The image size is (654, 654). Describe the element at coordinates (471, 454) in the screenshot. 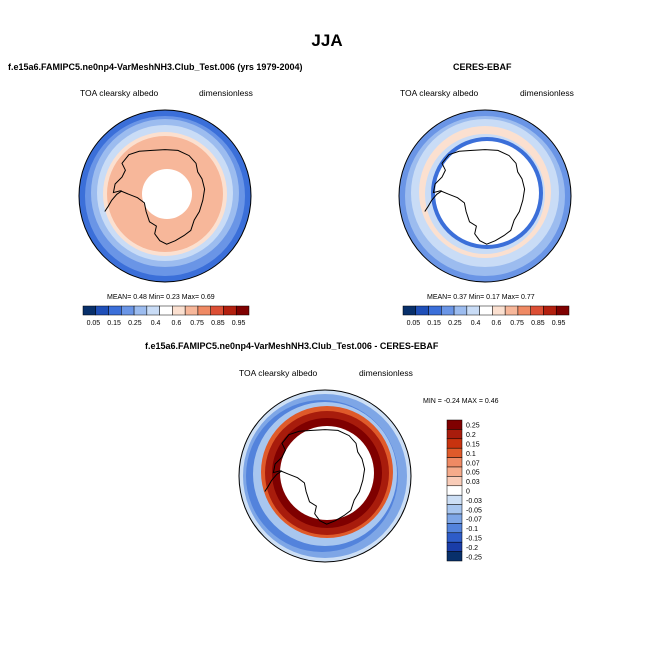

I see `panel3-colorbar-tick-label: 0.1` at that location.